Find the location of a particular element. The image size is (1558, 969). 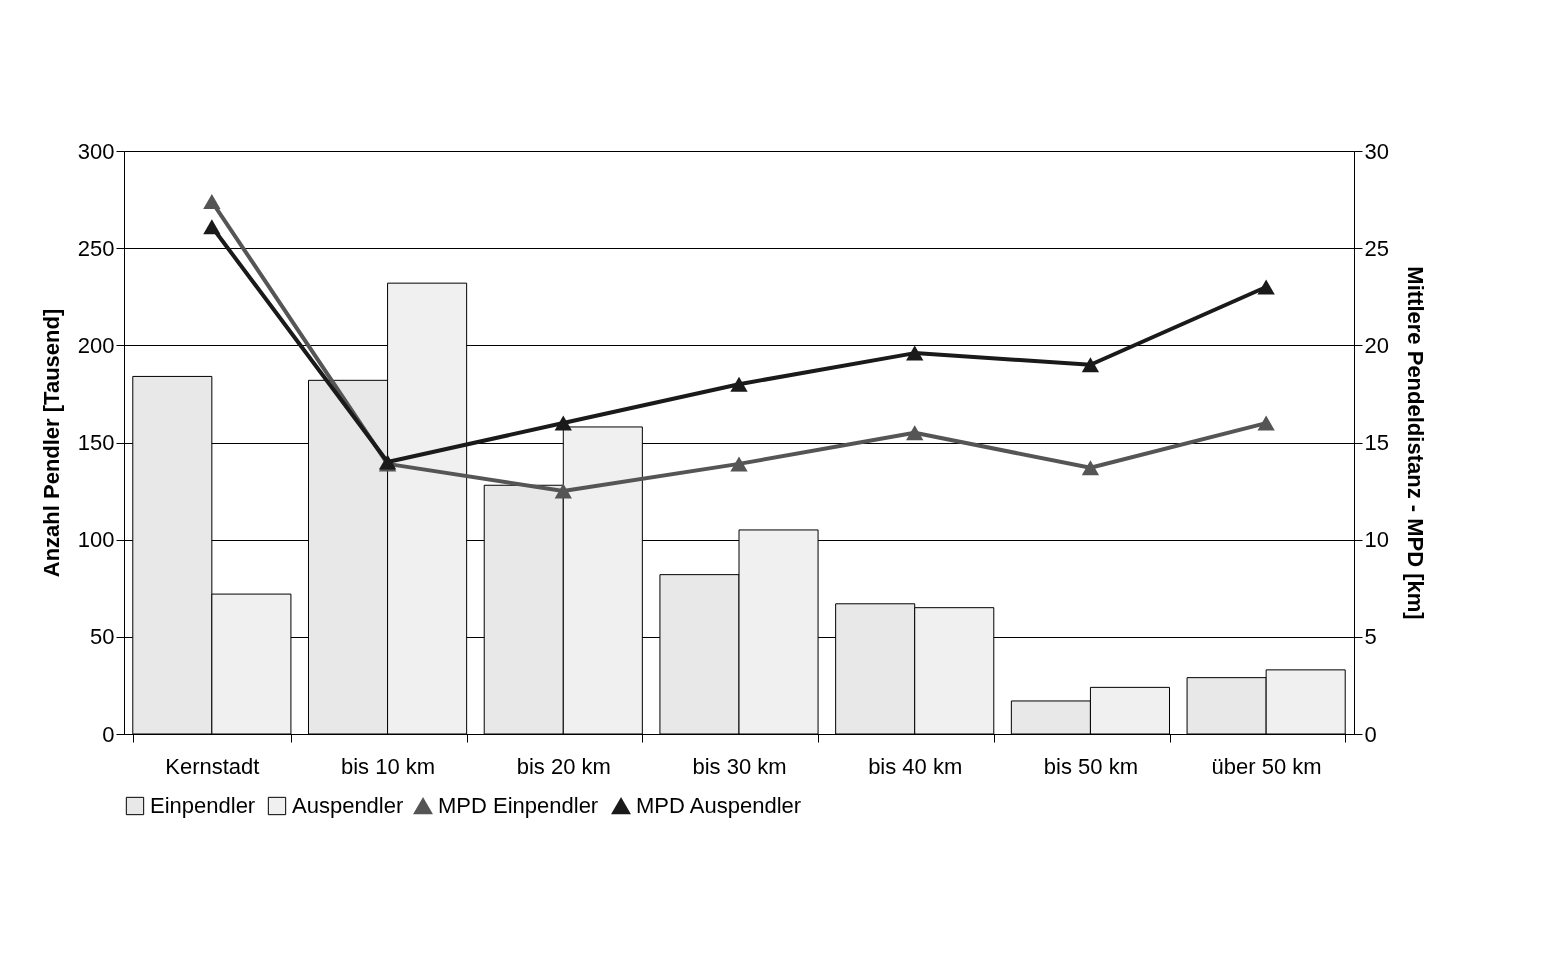

y2-tick-label: 25 is located at coordinates (1376, 248).